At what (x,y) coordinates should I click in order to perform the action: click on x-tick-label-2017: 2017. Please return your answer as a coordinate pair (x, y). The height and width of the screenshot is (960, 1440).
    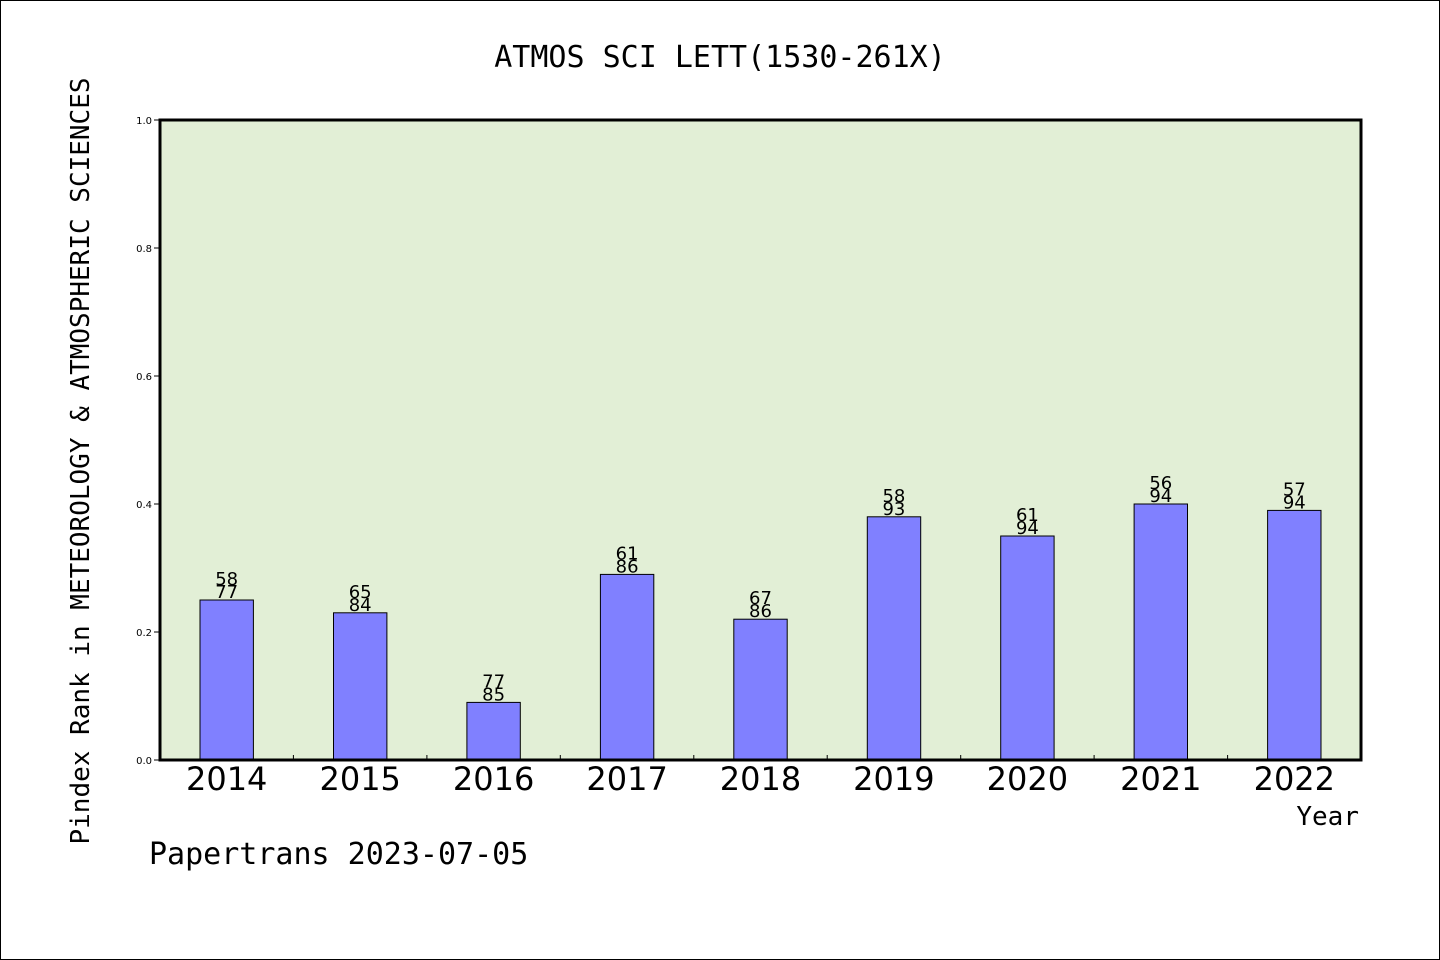
    Looking at the image, I should click on (626, 779).